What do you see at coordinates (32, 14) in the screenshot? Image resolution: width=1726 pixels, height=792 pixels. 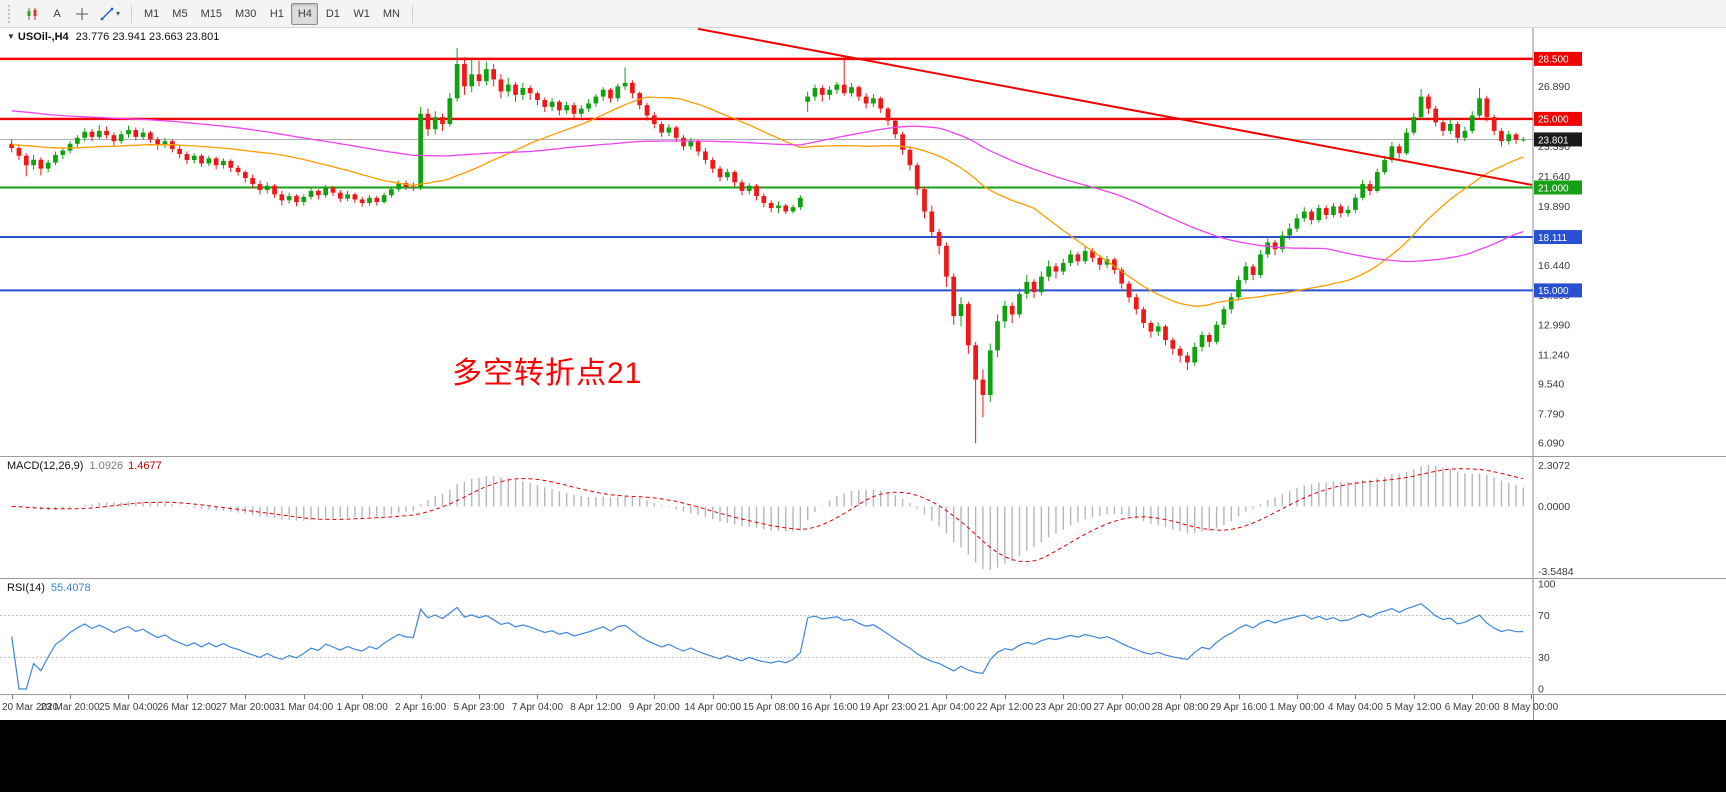 I see `candlestick-chart-button` at bounding box center [32, 14].